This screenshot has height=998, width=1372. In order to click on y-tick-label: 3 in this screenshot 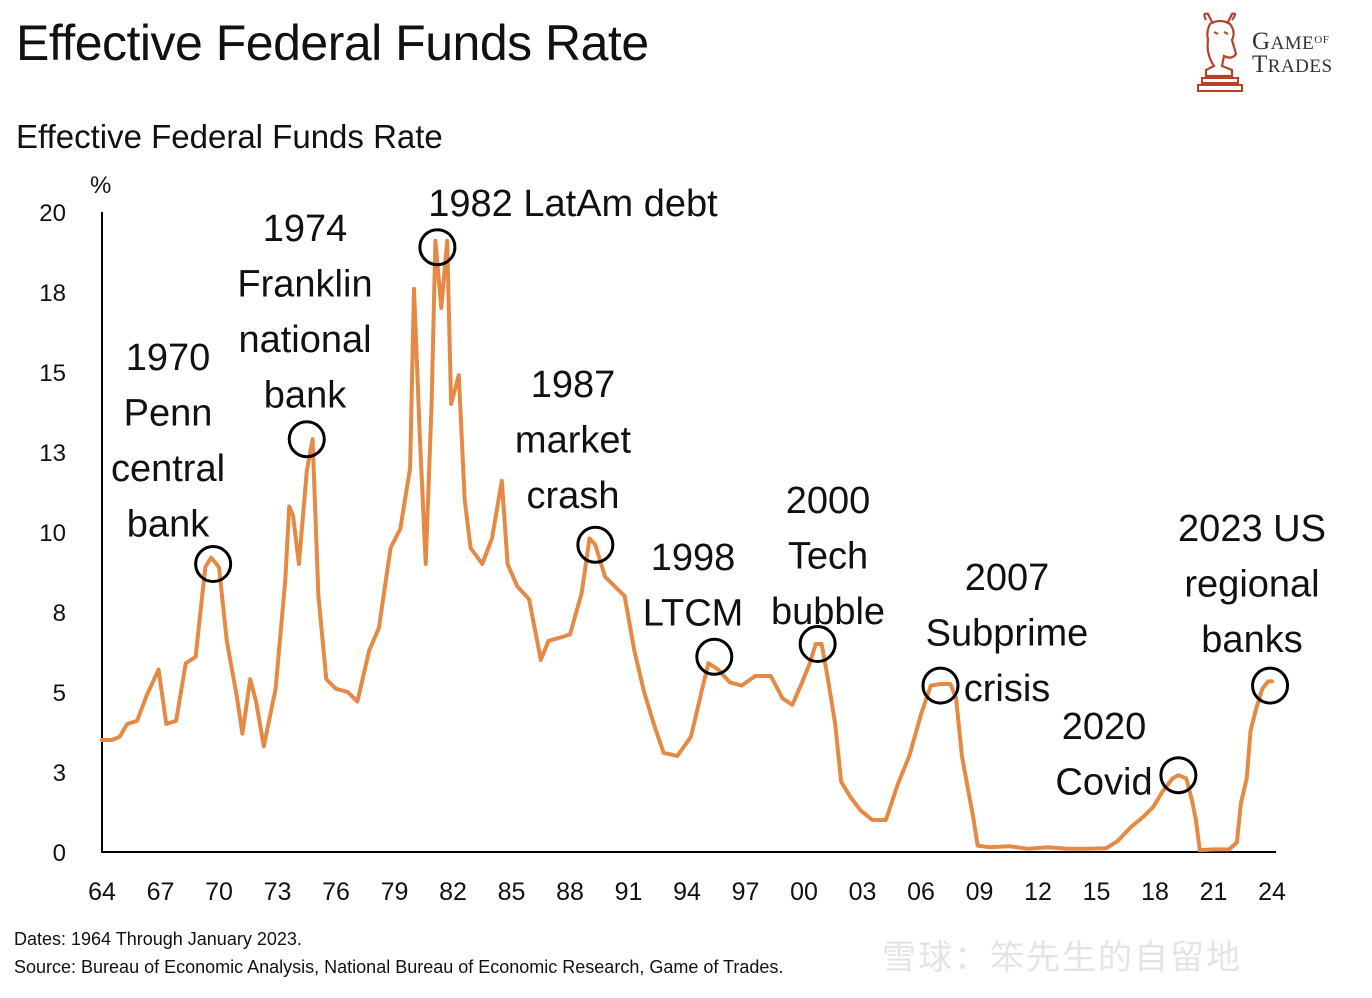, I will do `click(59, 773)`.